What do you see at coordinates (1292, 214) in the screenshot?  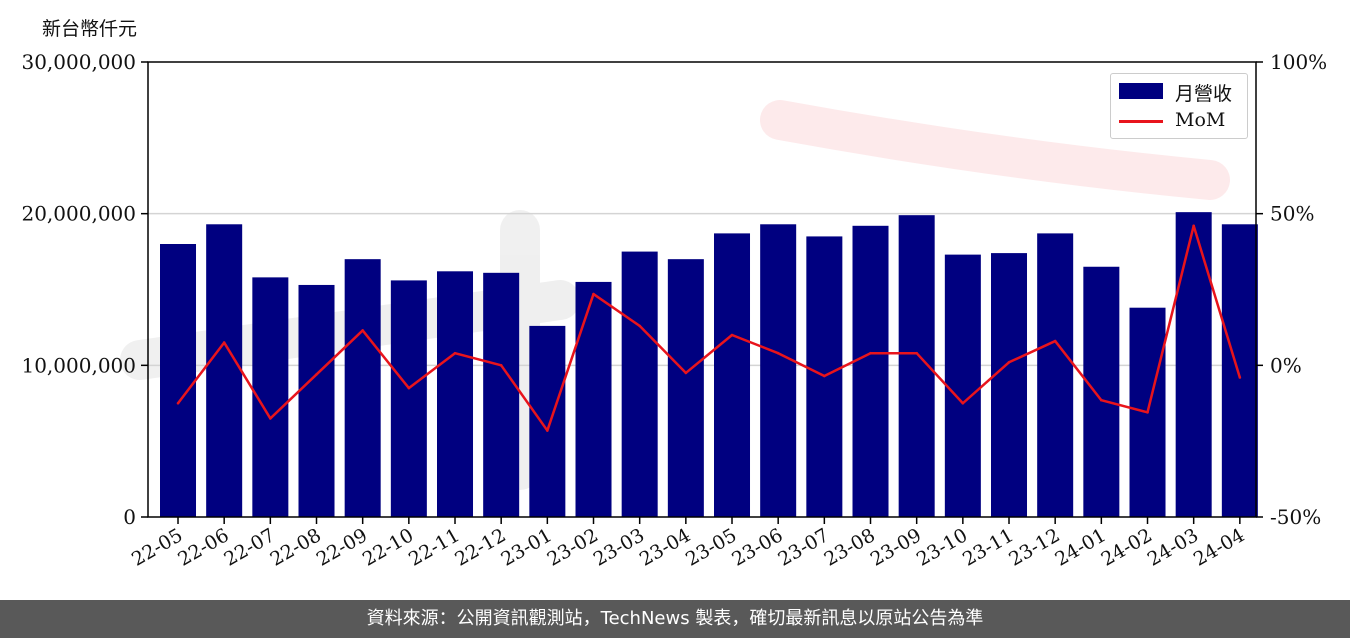 I see `y-right-tick-label: 50%` at bounding box center [1292, 214].